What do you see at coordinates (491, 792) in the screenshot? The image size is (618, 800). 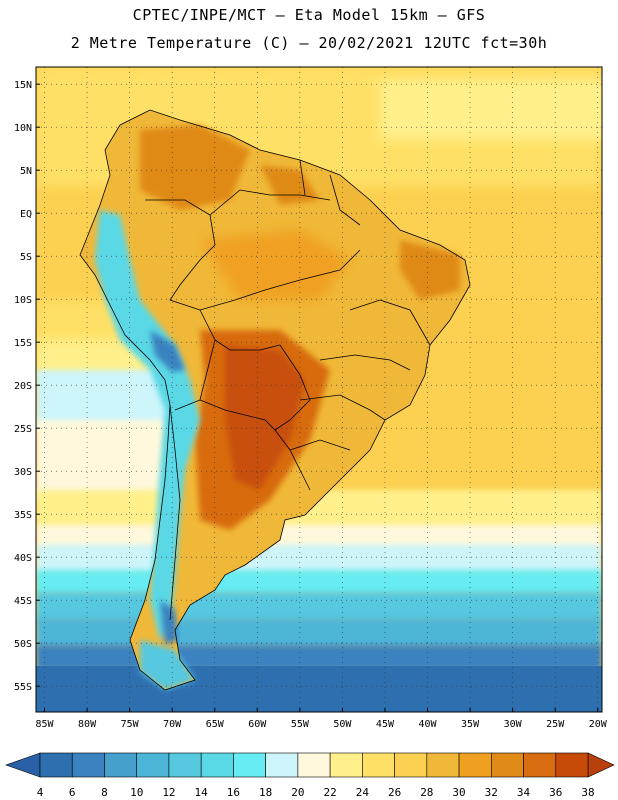 I see `colorbar-label: 32` at bounding box center [491, 792].